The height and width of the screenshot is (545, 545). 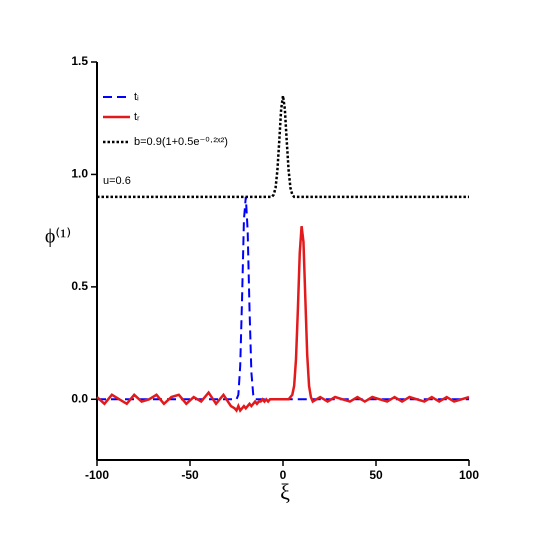 I want to click on x-axis-label: ξ, so click(x=285, y=491).